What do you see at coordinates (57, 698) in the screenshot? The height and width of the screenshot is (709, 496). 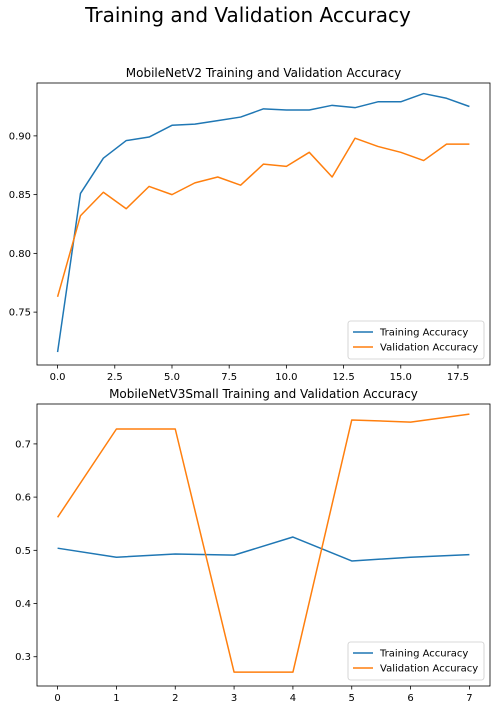 I see `x-tick-label: 0` at bounding box center [57, 698].